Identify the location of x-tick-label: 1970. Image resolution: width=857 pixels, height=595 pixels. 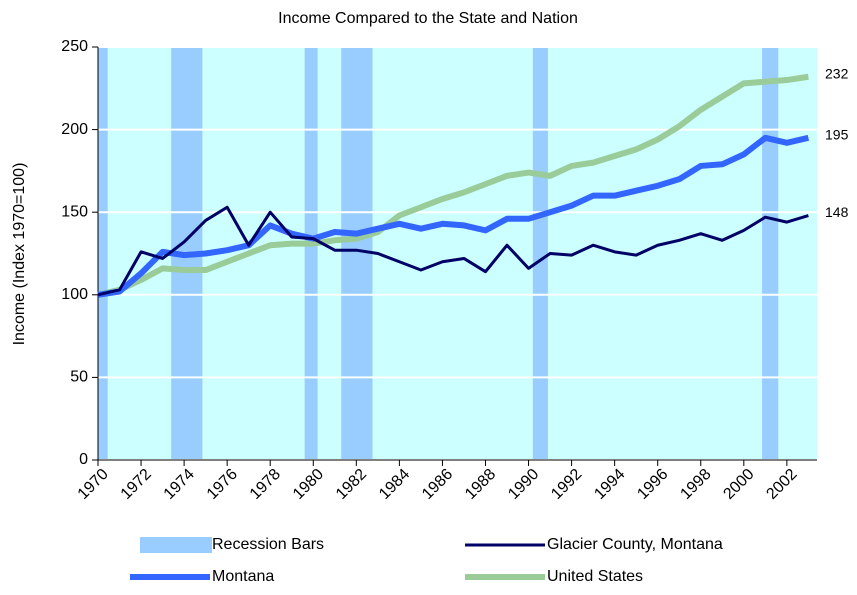
(93, 484).